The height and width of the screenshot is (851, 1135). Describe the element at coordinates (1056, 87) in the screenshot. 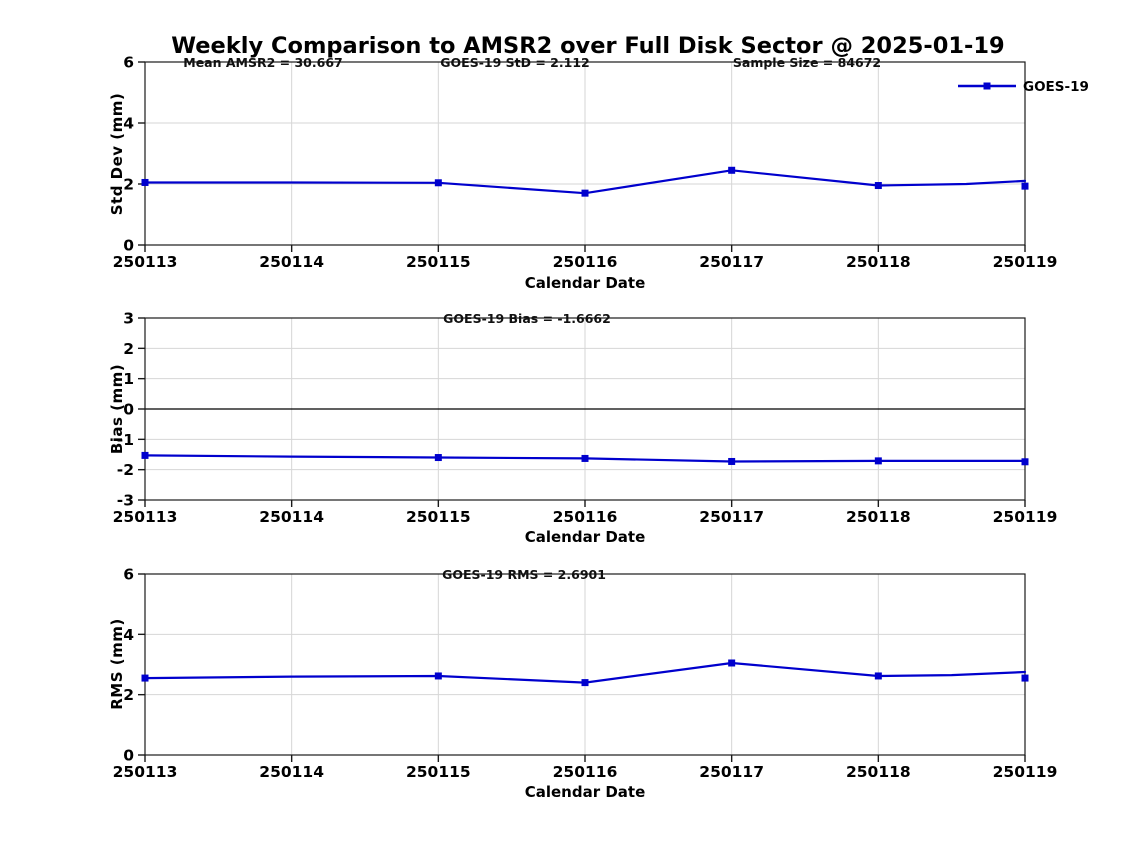

I see `legend-label-goes19: GOES-19` at that location.